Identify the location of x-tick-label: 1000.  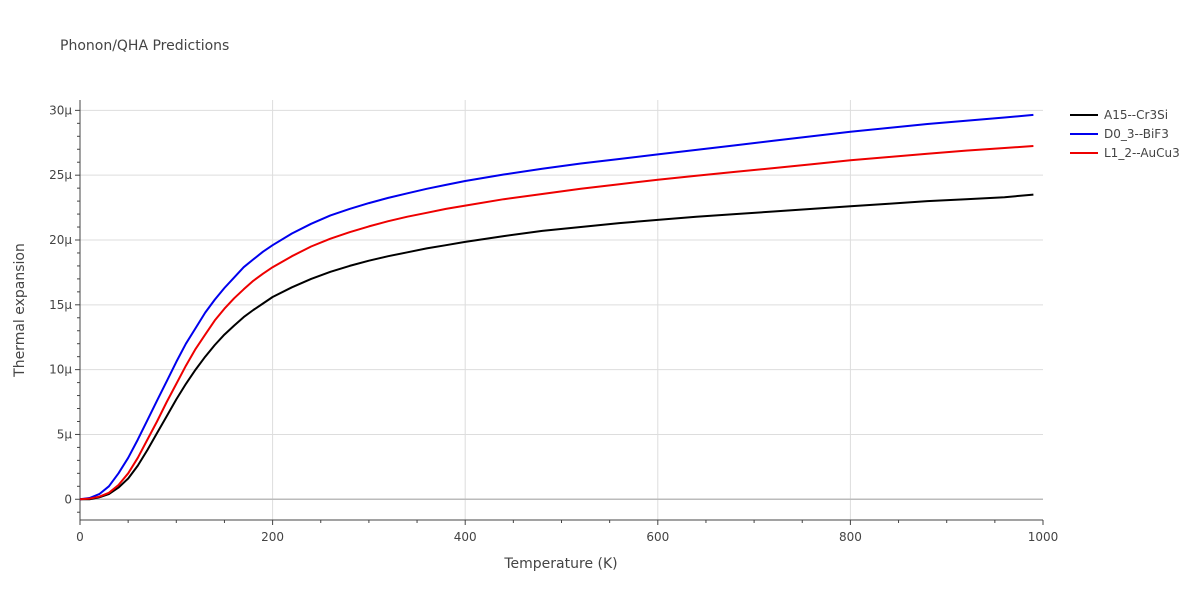
(1043, 537).